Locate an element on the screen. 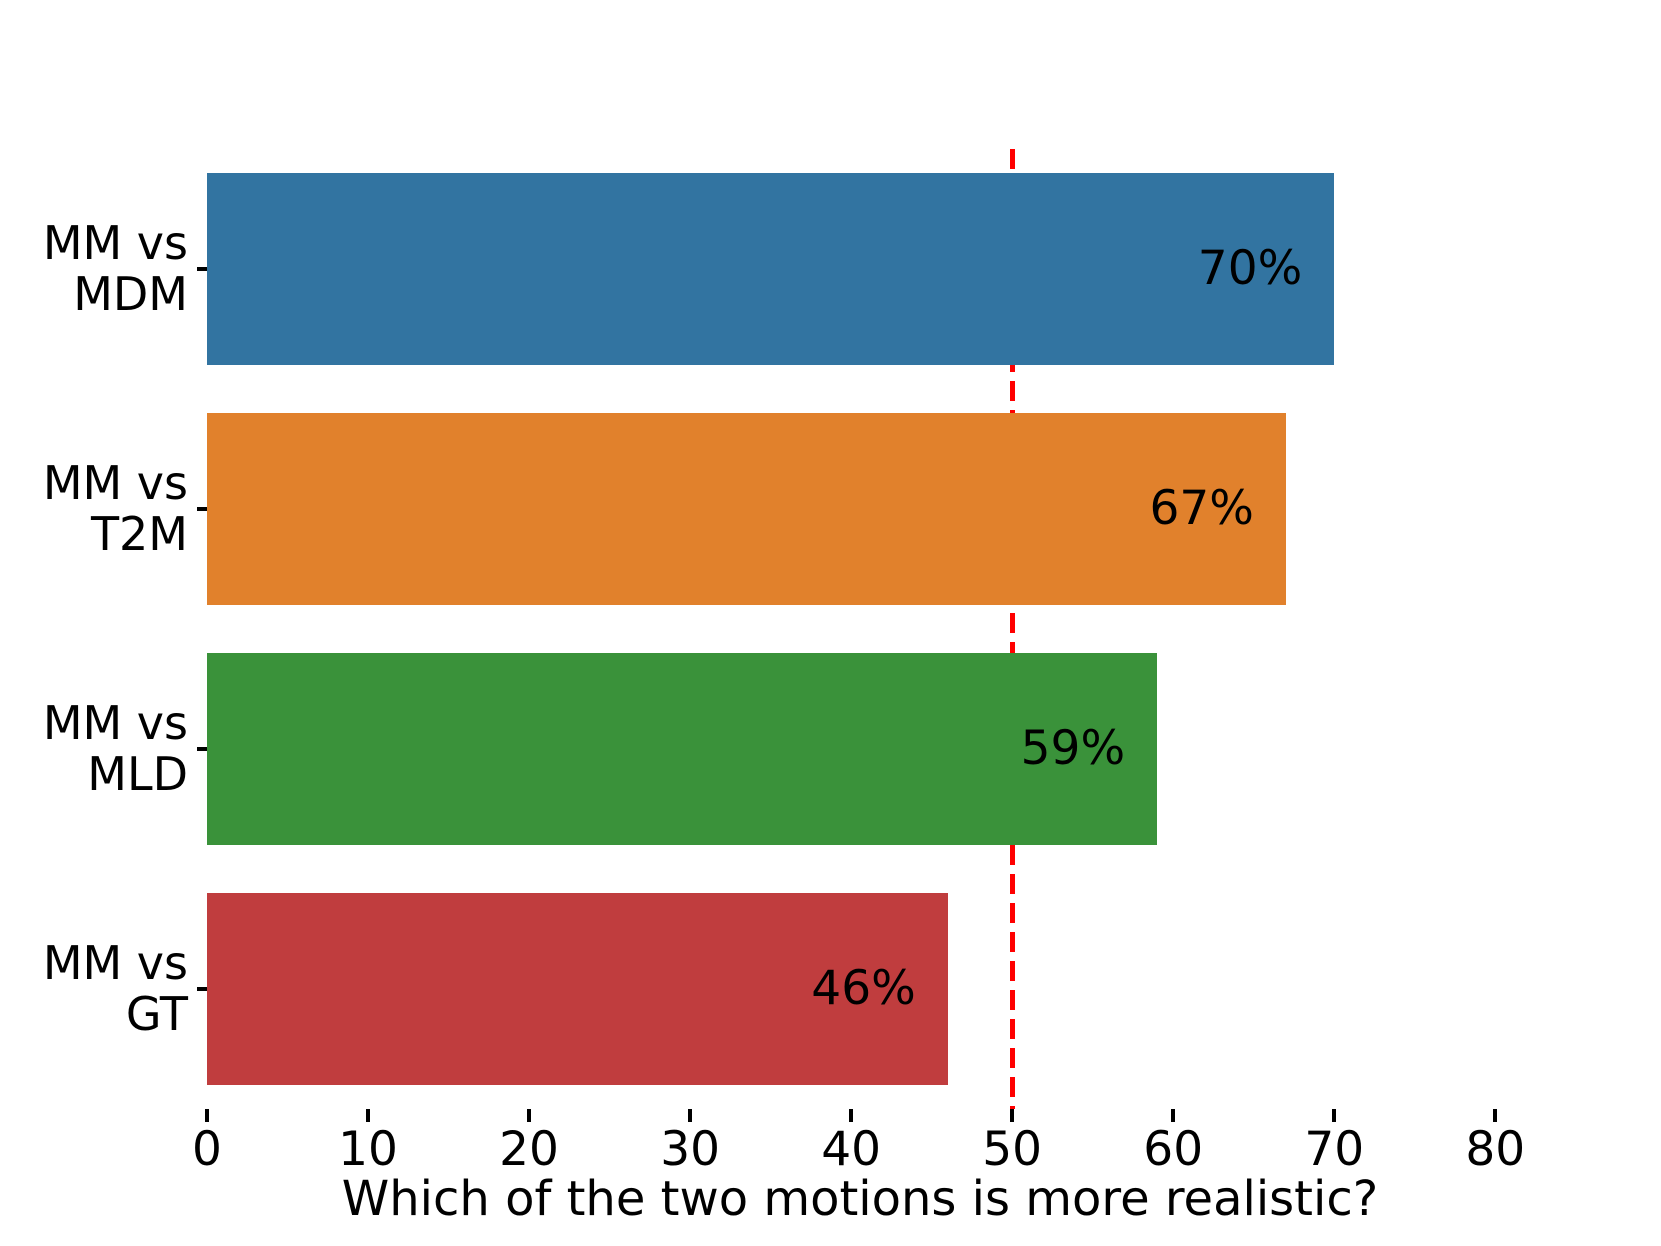  x-tick-label-0: 0 is located at coordinates (207, 1149).